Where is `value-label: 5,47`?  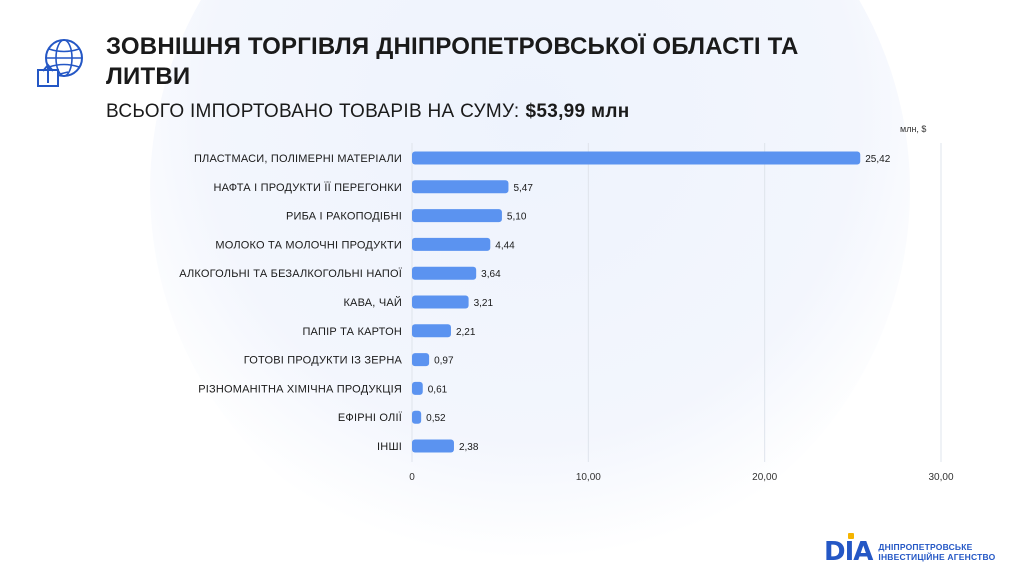 value-label: 5,47 is located at coordinates (523, 188).